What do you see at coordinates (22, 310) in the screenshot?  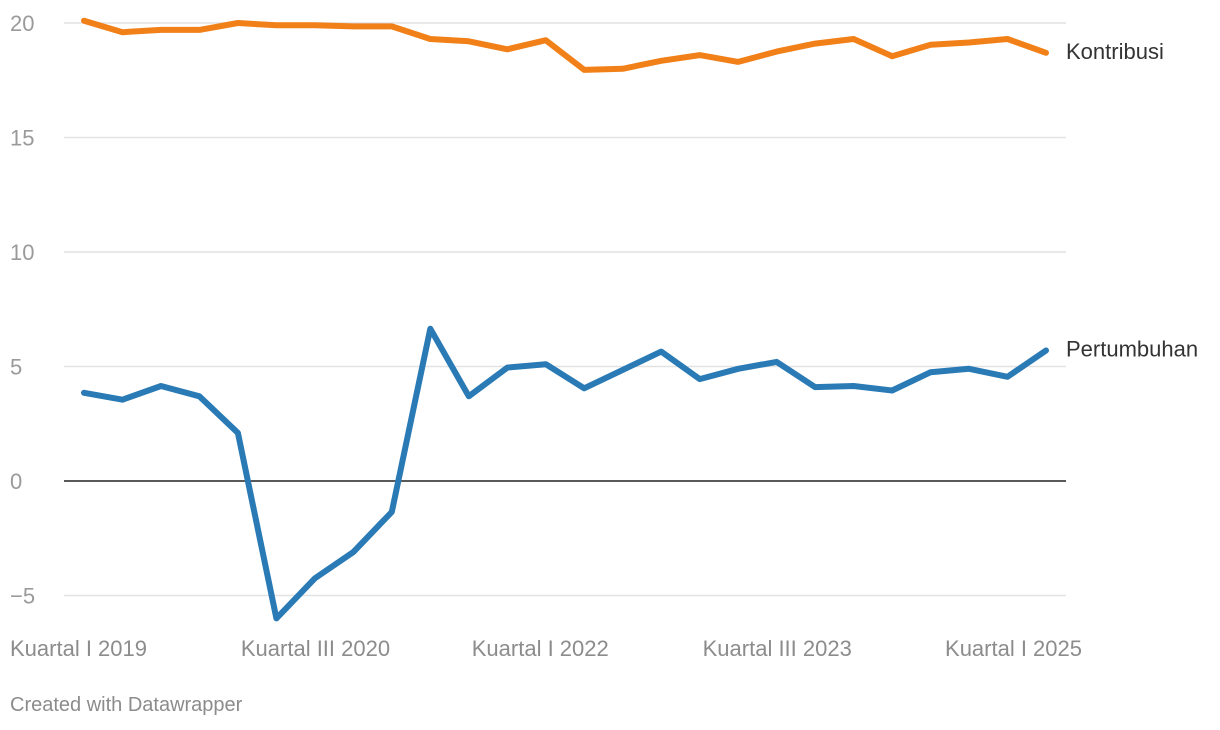 I see `y-axis-tick-labels: 20 15 10 5 0 −5` at bounding box center [22, 310].